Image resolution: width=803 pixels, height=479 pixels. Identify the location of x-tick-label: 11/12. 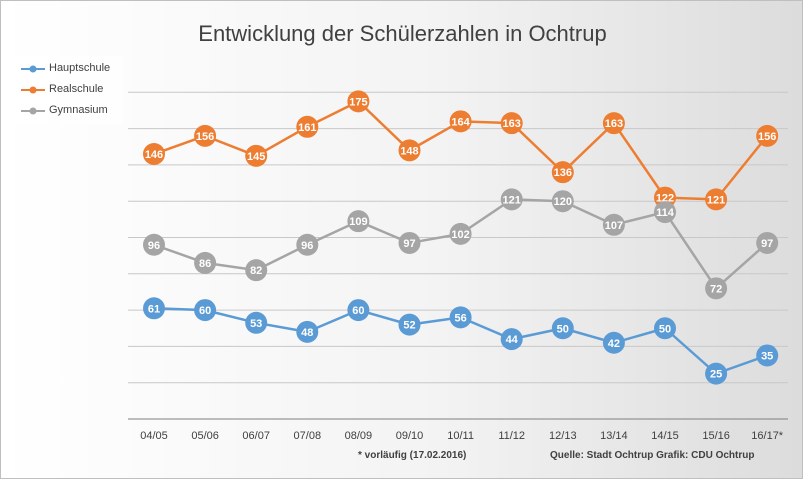
(511, 436).